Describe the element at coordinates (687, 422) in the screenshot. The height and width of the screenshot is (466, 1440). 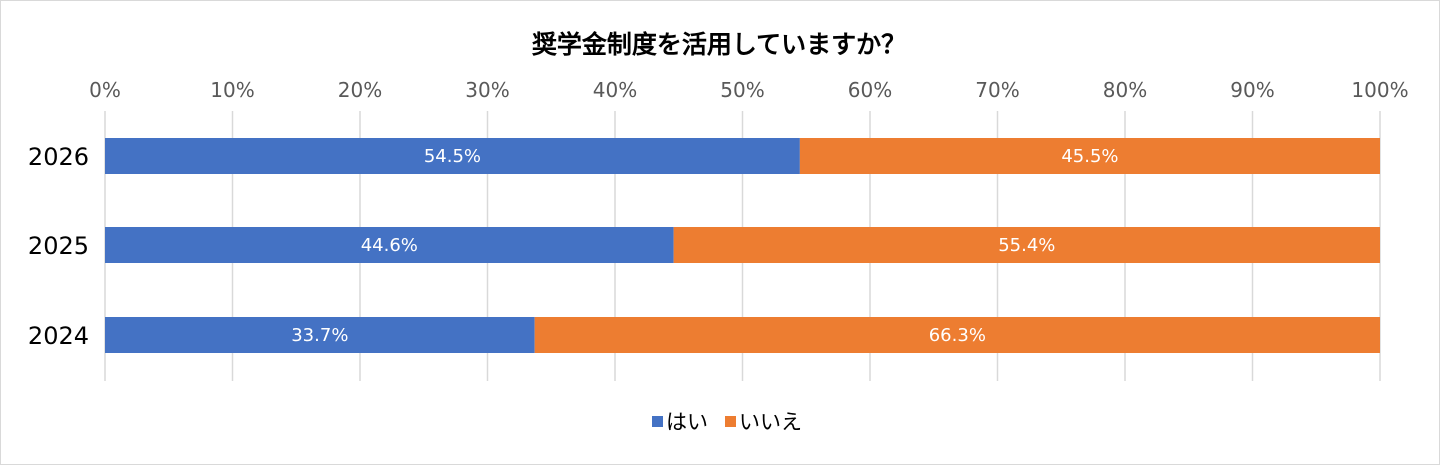
I see `legend-label-yes: はい` at that location.